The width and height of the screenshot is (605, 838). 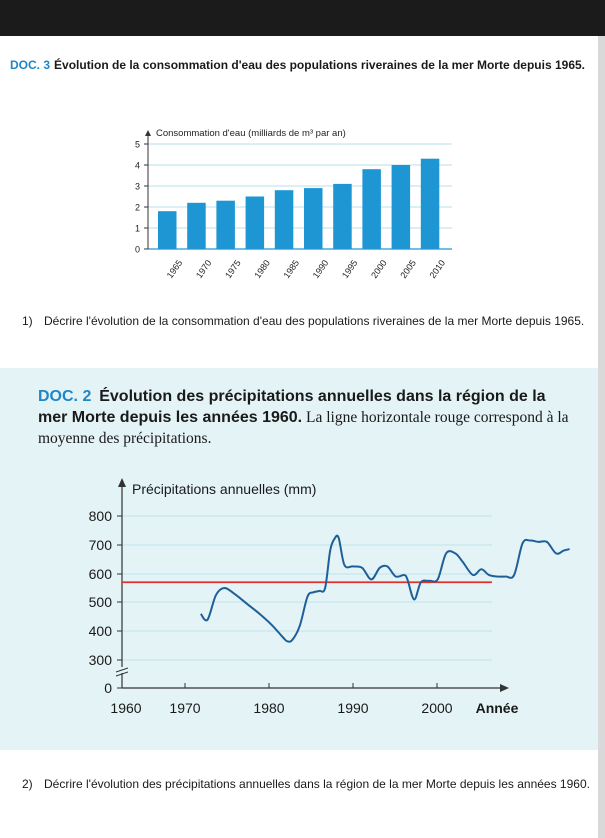 What do you see at coordinates (321, 269) in the screenshot?
I see `bar-xtick-label: 1990` at bounding box center [321, 269].